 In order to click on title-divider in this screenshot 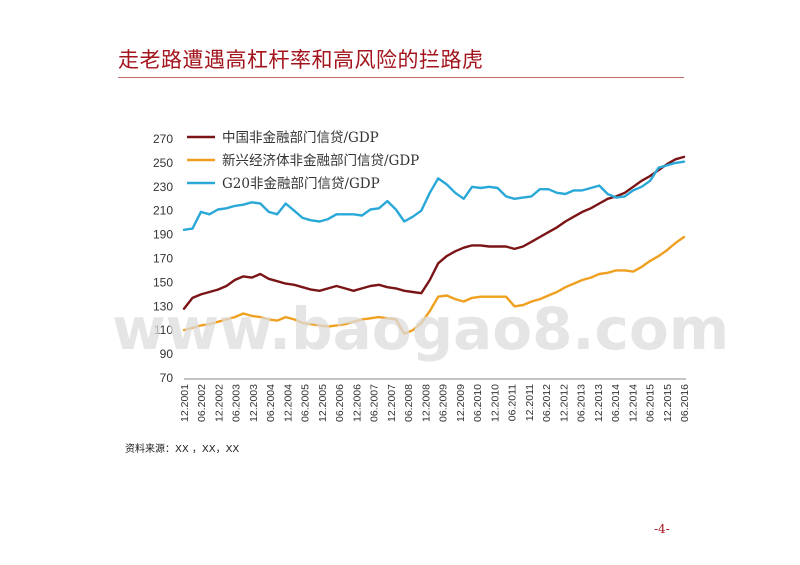, I will do `click(401, 77)`.